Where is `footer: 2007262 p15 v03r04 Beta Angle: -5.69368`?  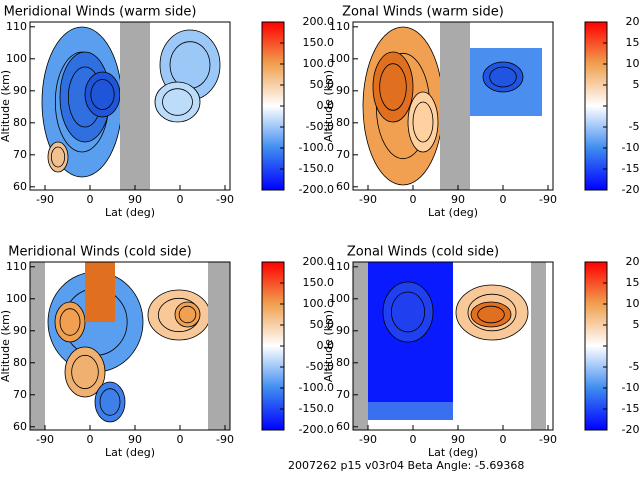
footer: 2007262 p15 v03r04 Beta Angle: -5.69368 is located at coordinates (406, 465).